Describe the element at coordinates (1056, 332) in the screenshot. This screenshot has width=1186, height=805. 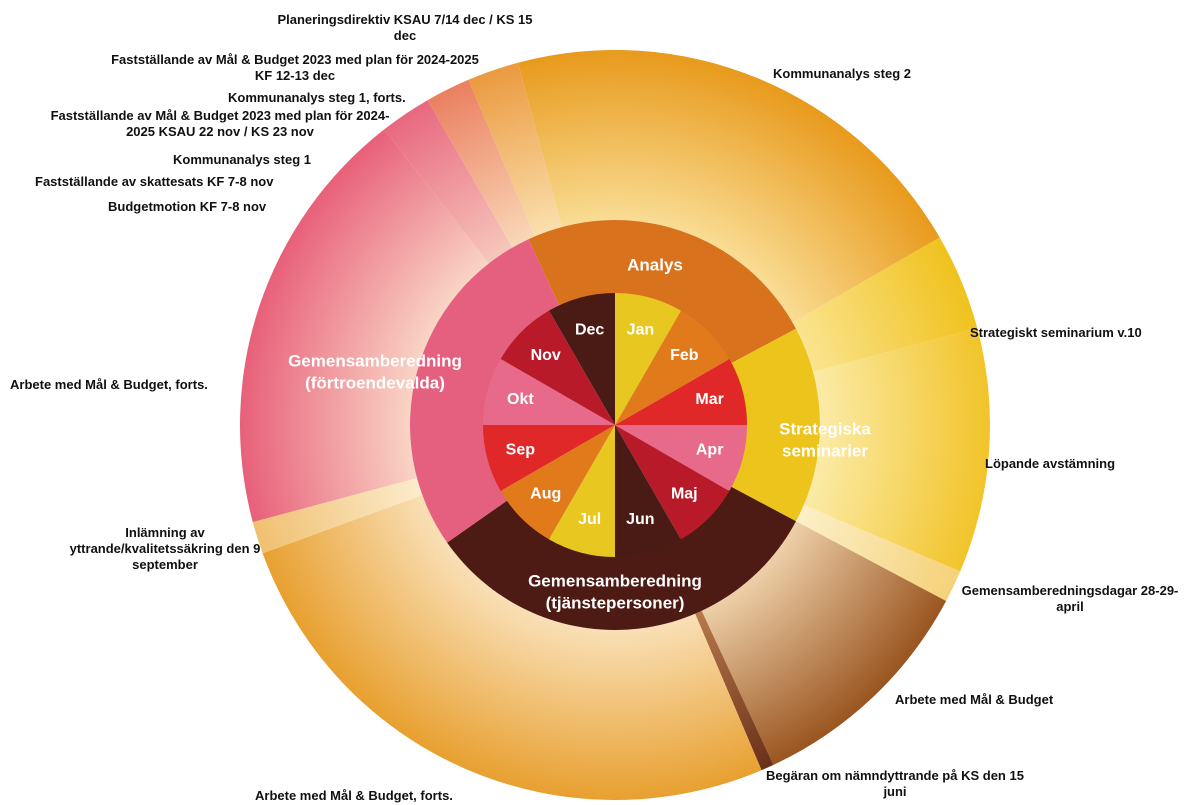
I see `activity-label: Strategiskt seminarium v.10` at that location.